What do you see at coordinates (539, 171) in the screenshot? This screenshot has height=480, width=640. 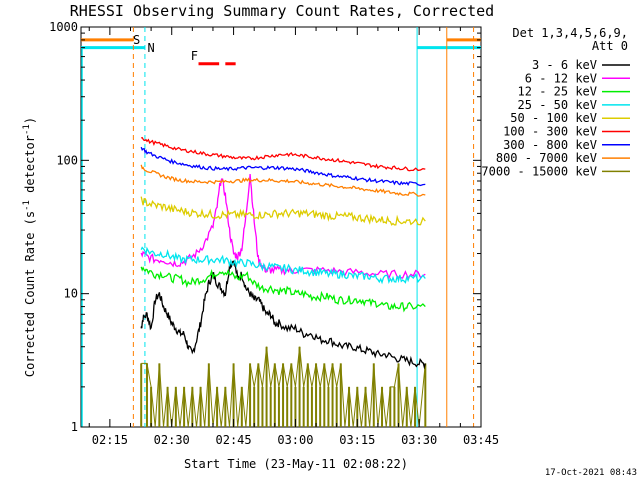 I see `legend-label: 7000 - 15000 keV` at bounding box center [539, 171].